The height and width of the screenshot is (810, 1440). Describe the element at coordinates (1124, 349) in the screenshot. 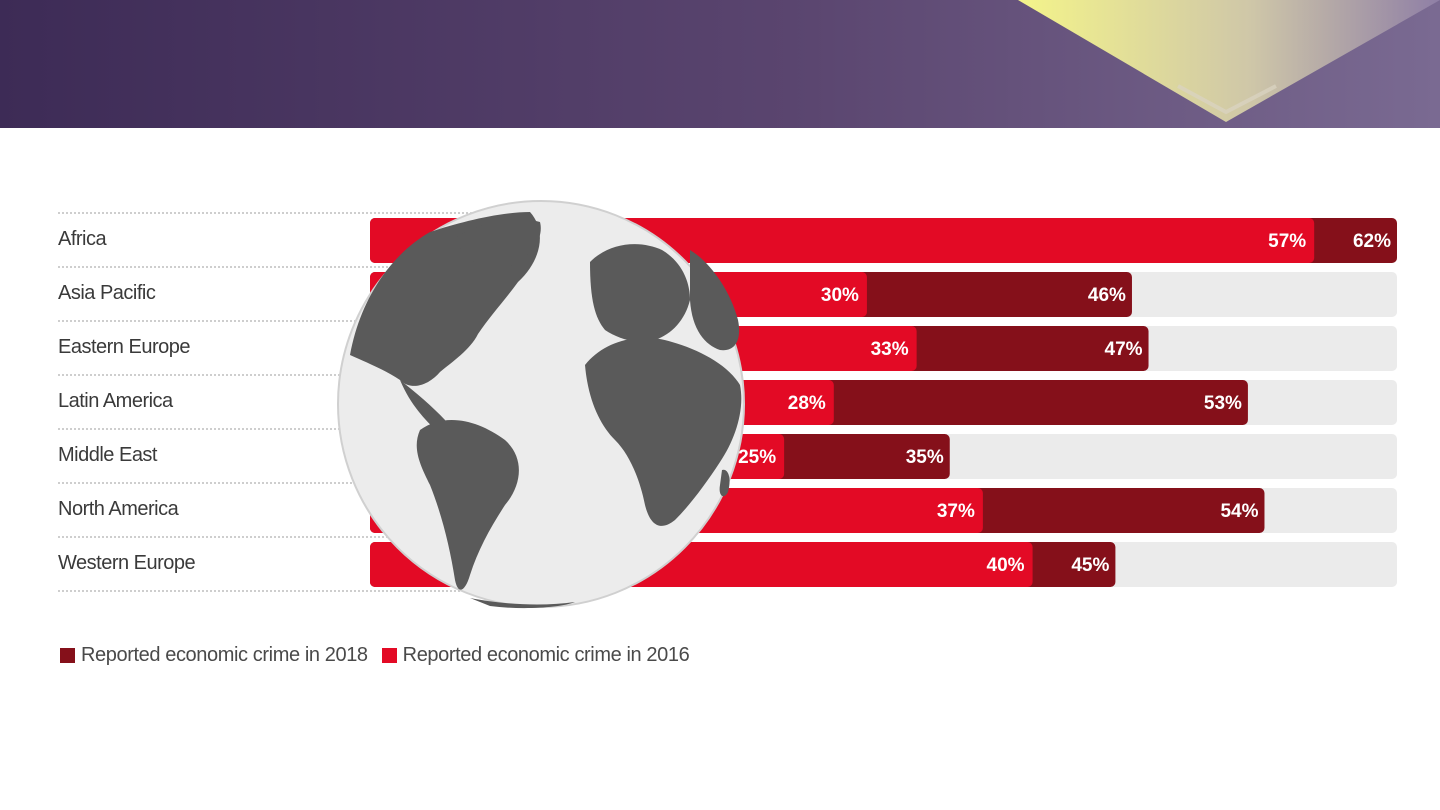

I see `data-label-2018: 47%` at that location.